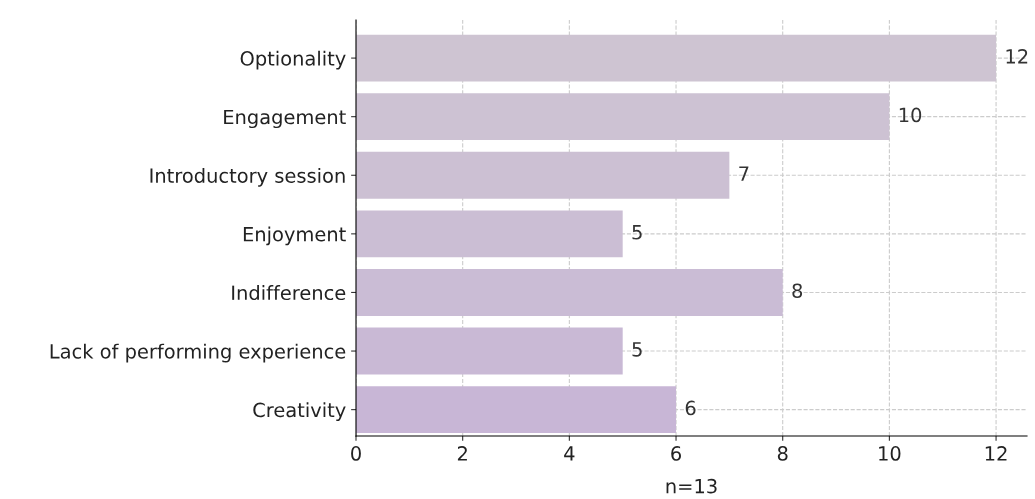 This screenshot has width=1035, height=499. What do you see at coordinates (910, 115) in the screenshot?
I see `data-label: 10` at bounding box center [910, 115].